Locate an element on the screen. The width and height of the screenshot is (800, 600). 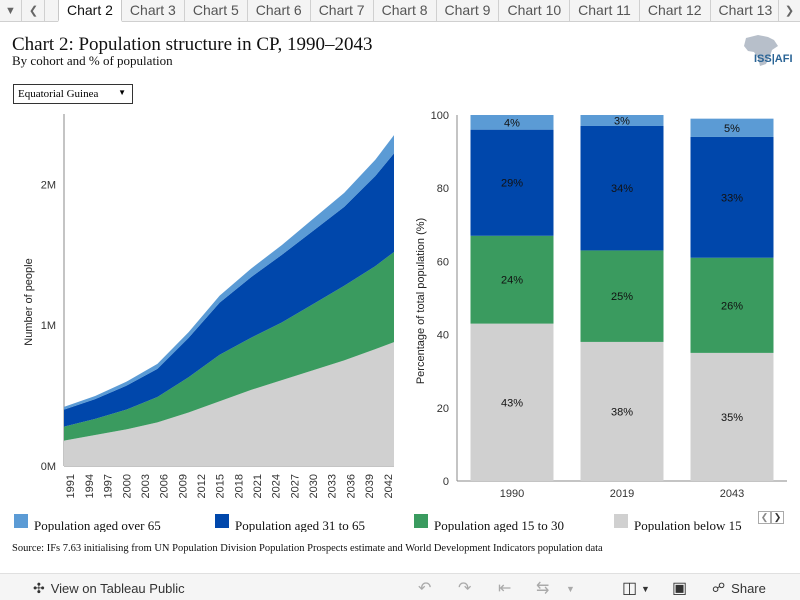
y-tick-label: 2M is located at coordinates (48, 185).